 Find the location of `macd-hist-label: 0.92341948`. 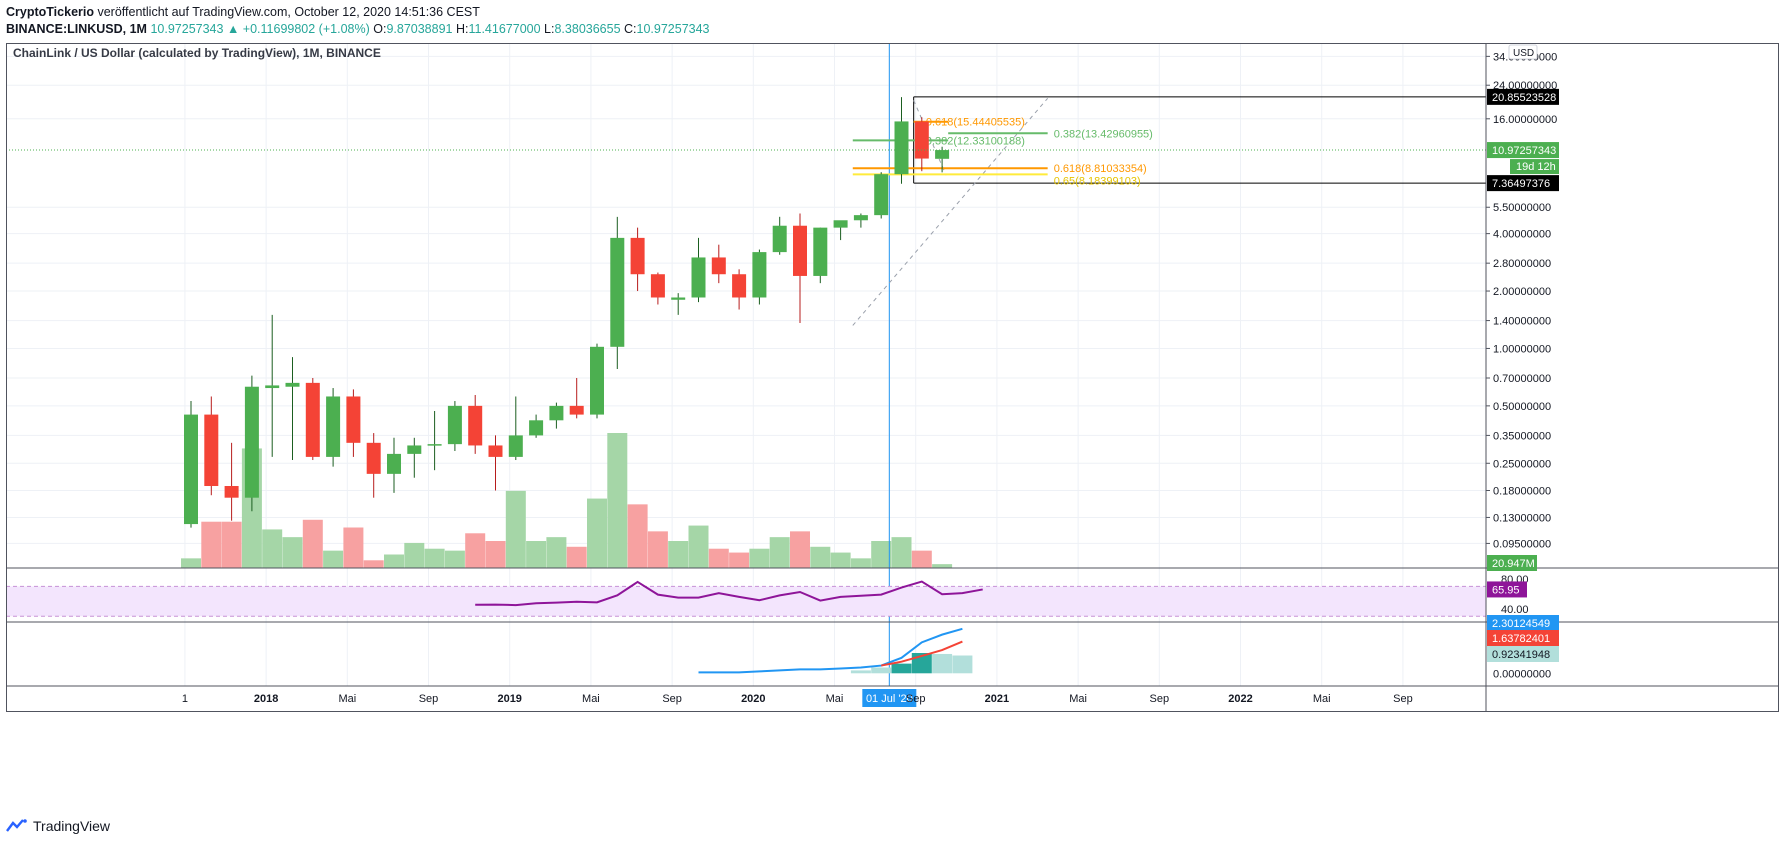

macd-hist-label: 0.92341948 is located at coordinates (1521, 655).